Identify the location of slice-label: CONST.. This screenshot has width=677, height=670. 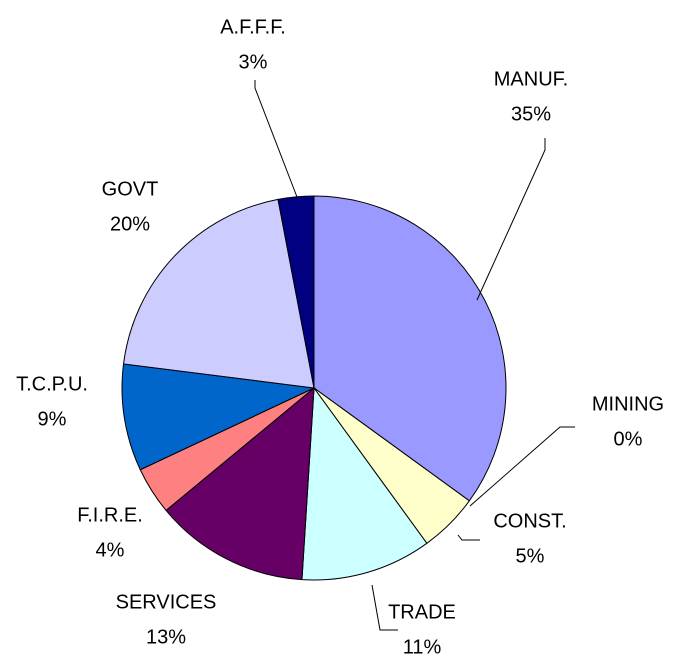
(529, 521).